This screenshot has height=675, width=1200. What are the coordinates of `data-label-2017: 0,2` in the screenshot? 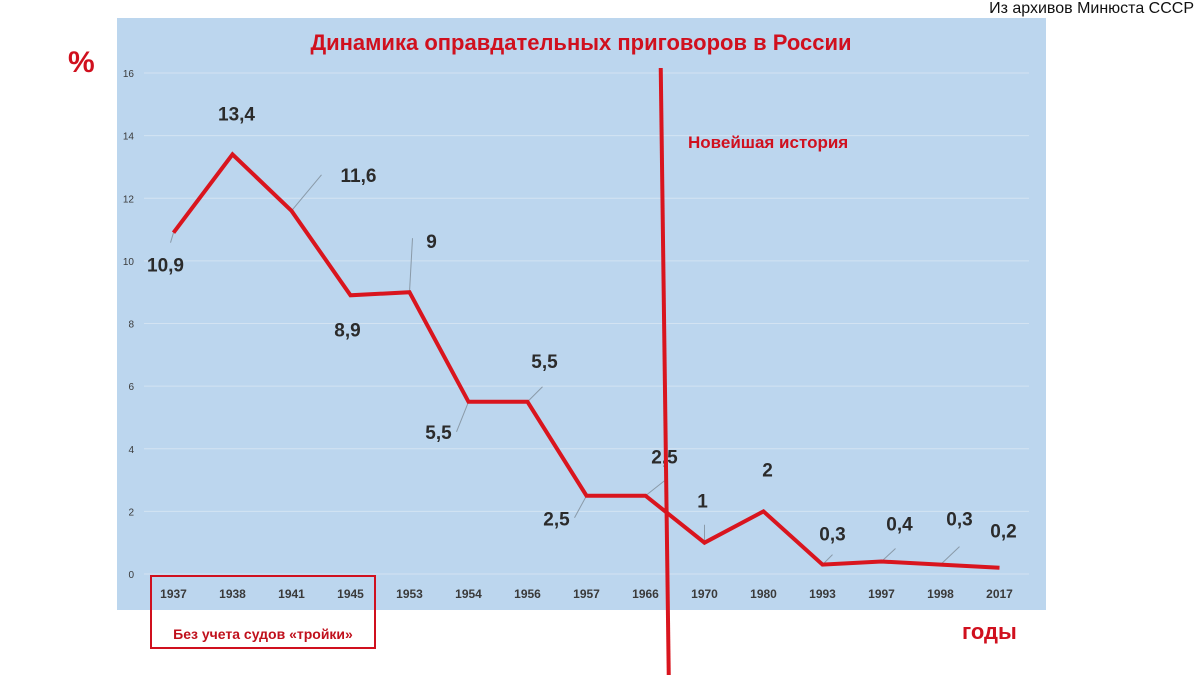 It's located at (1003, 532).